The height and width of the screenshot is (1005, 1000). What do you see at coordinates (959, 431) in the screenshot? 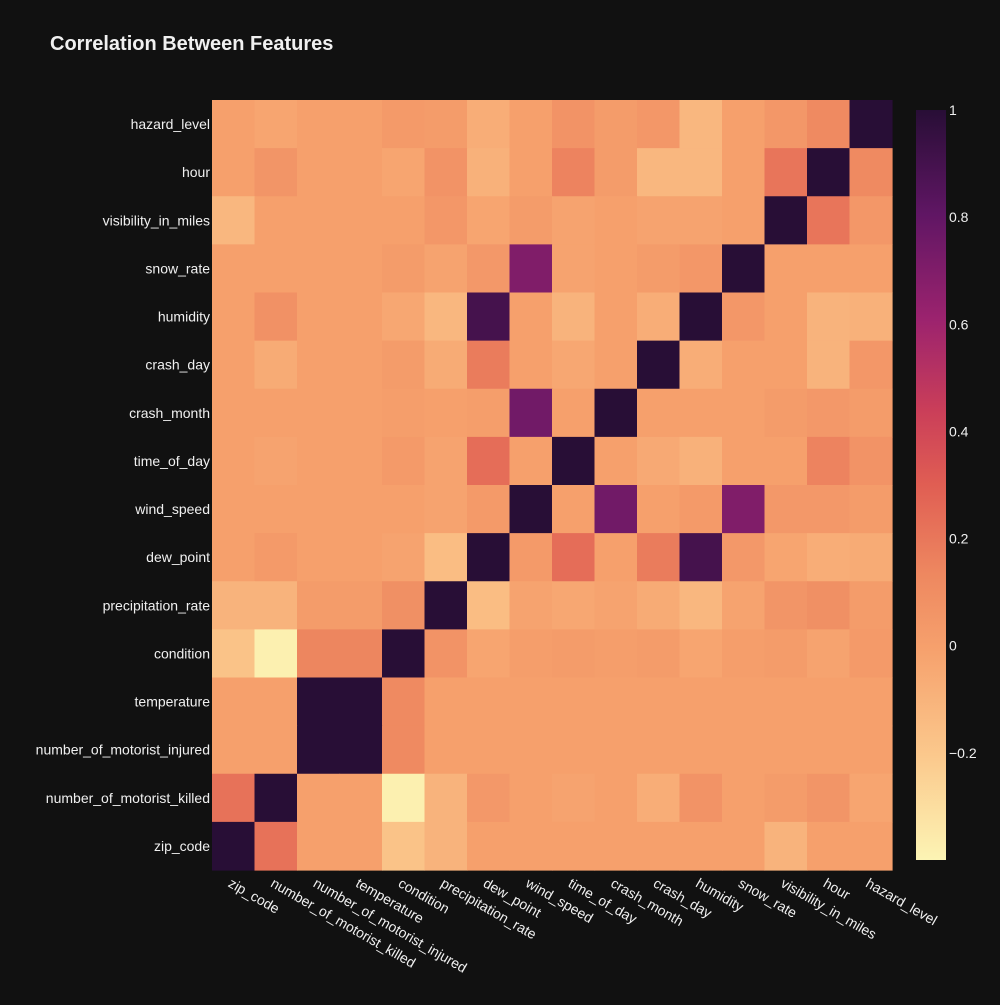
I see `colorbar-tick-label: 0.4` at bounding box center [959, 431].